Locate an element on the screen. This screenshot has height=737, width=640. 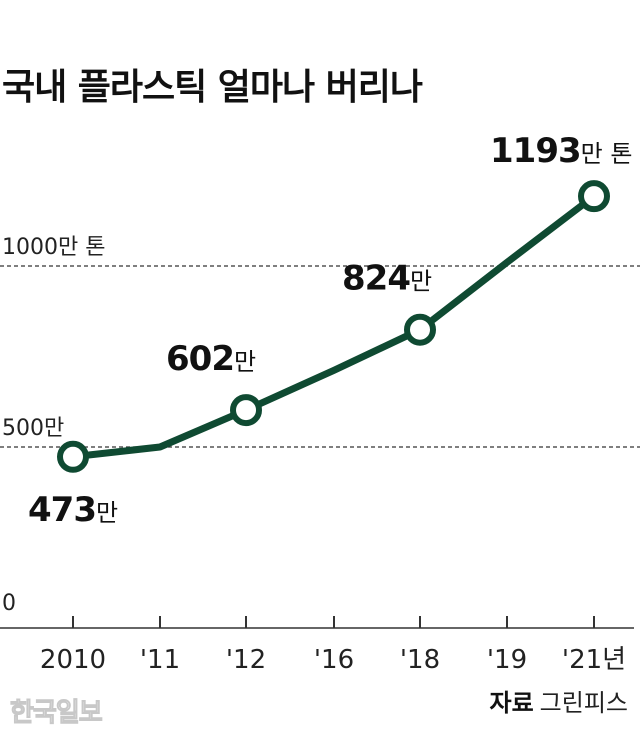
x-tick-label: 2010 is located at coordinates (73, 660).